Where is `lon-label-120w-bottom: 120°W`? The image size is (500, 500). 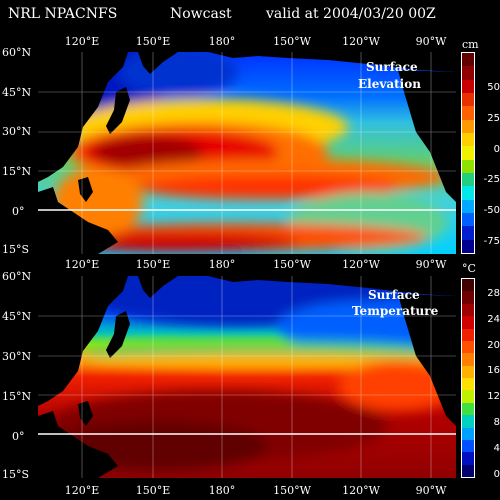 lon-label-120w-bottom: 120°W is located at coordinates (361, 490).